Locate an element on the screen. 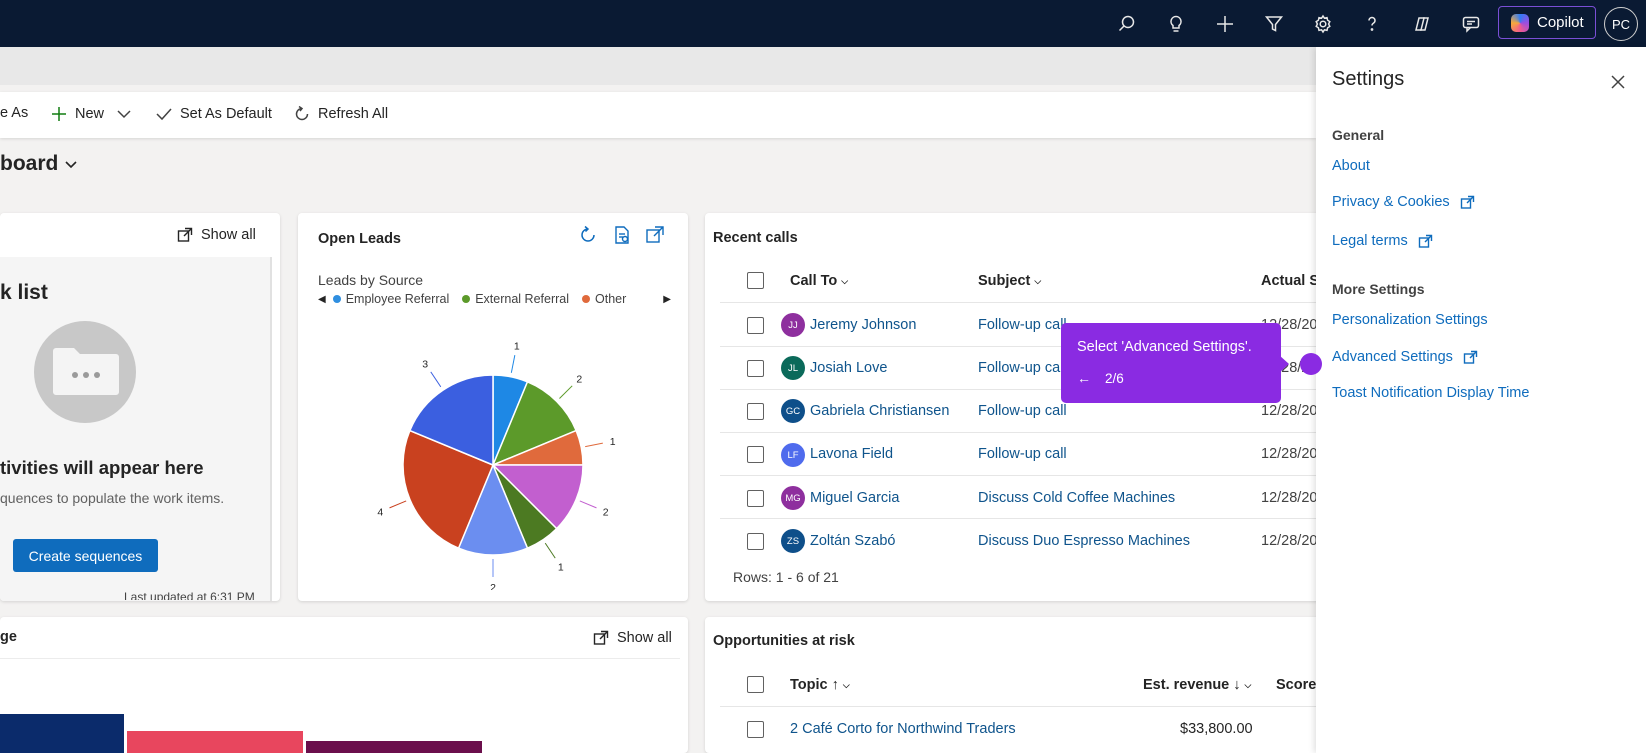 This screenshot has width=1646, height=753. user-avatar: PC is located at coordinates (1621, 24).